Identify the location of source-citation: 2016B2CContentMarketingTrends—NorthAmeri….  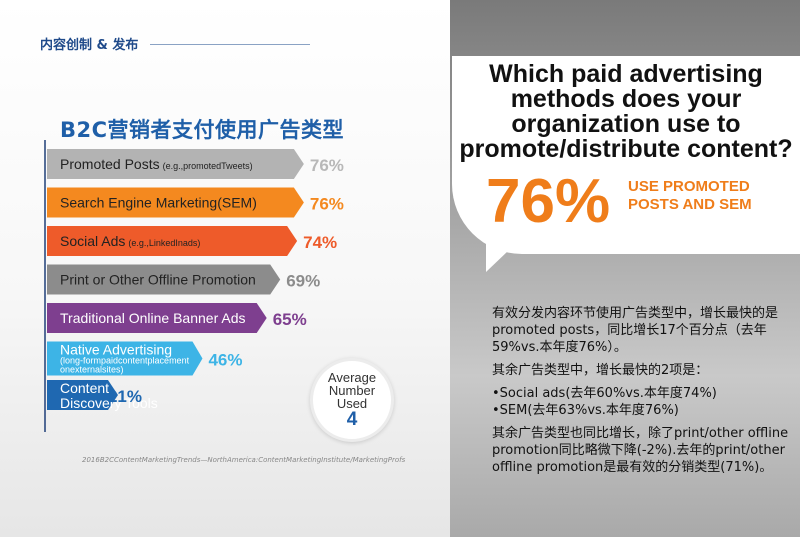
(244, 460).